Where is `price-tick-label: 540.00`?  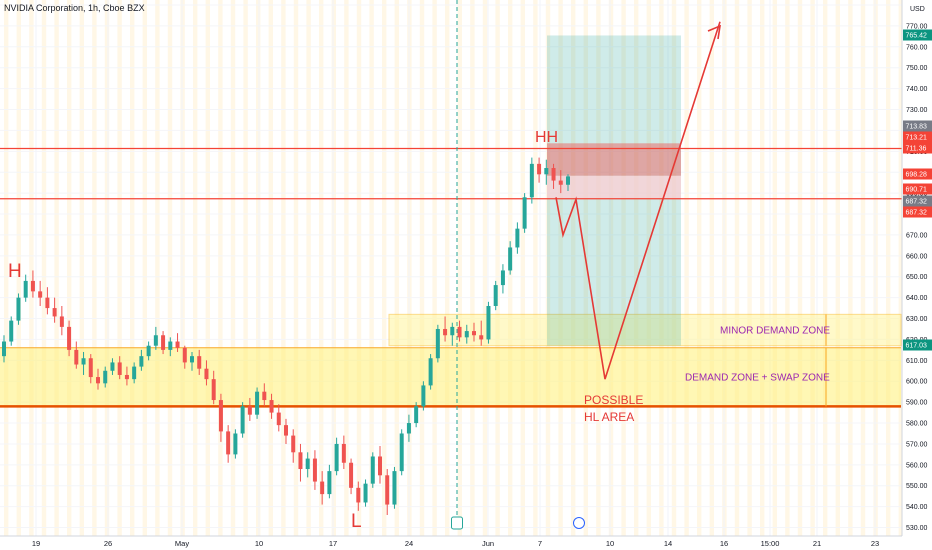 price-tick-label: 540.00 is located at coordinates (917, 507).